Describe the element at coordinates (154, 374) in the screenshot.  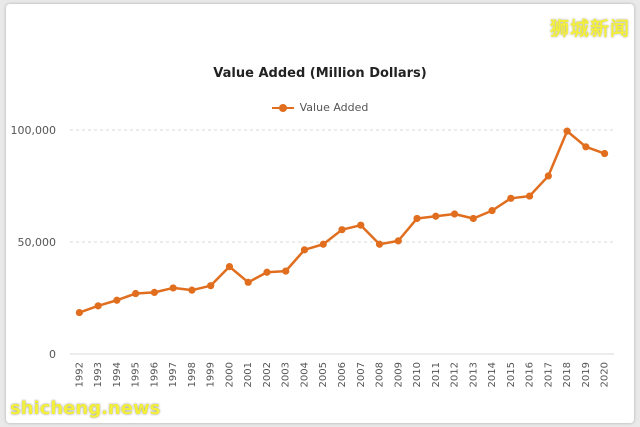
I see `x-tick-label: 1996` at that location.